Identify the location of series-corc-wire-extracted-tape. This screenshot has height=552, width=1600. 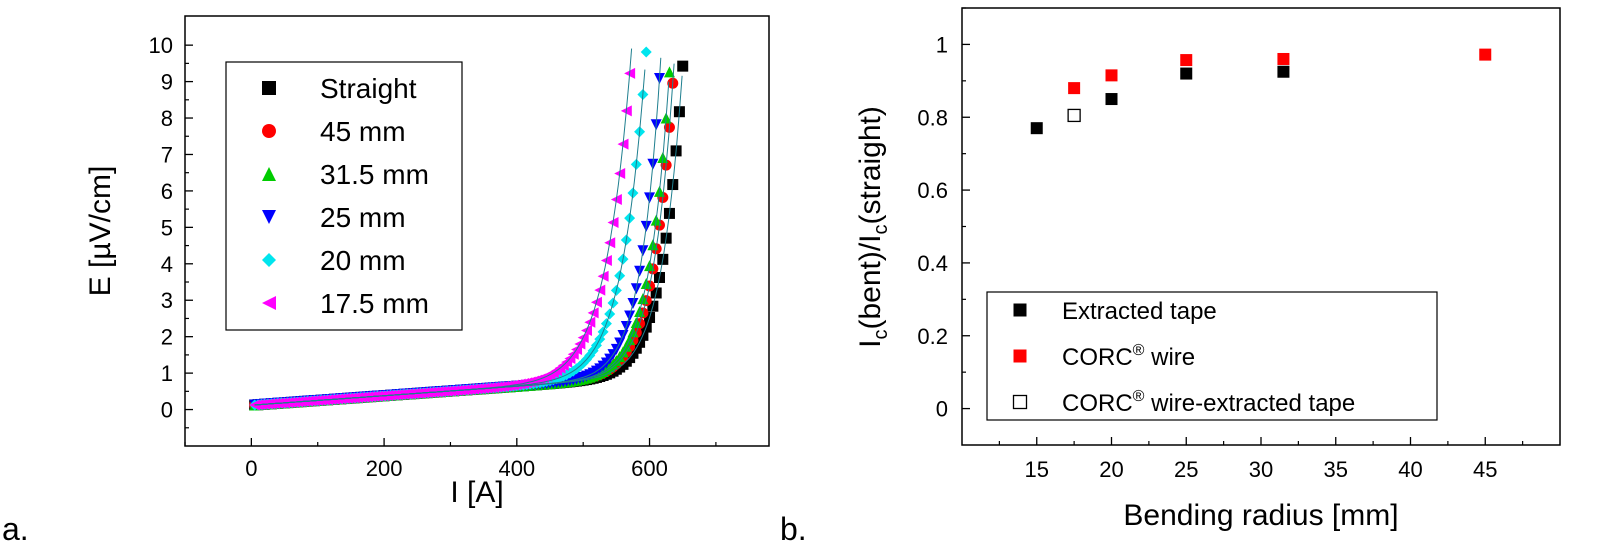
(1074, 115).